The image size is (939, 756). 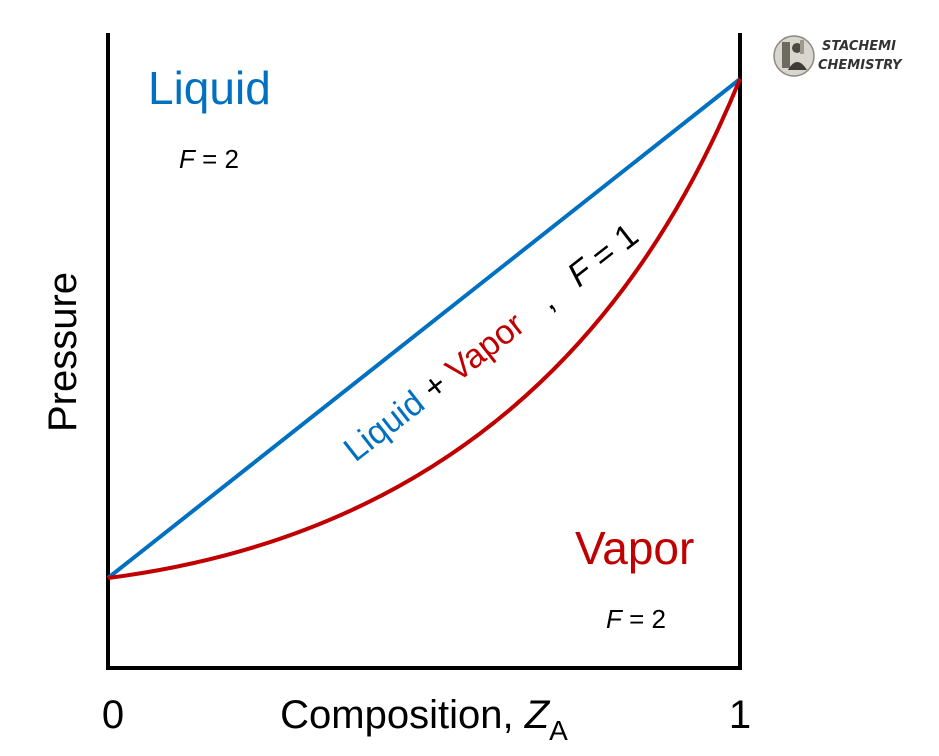 I want to click on brand-logo: STACHEMI CHEMISTRY, so click(x=838, y=56).